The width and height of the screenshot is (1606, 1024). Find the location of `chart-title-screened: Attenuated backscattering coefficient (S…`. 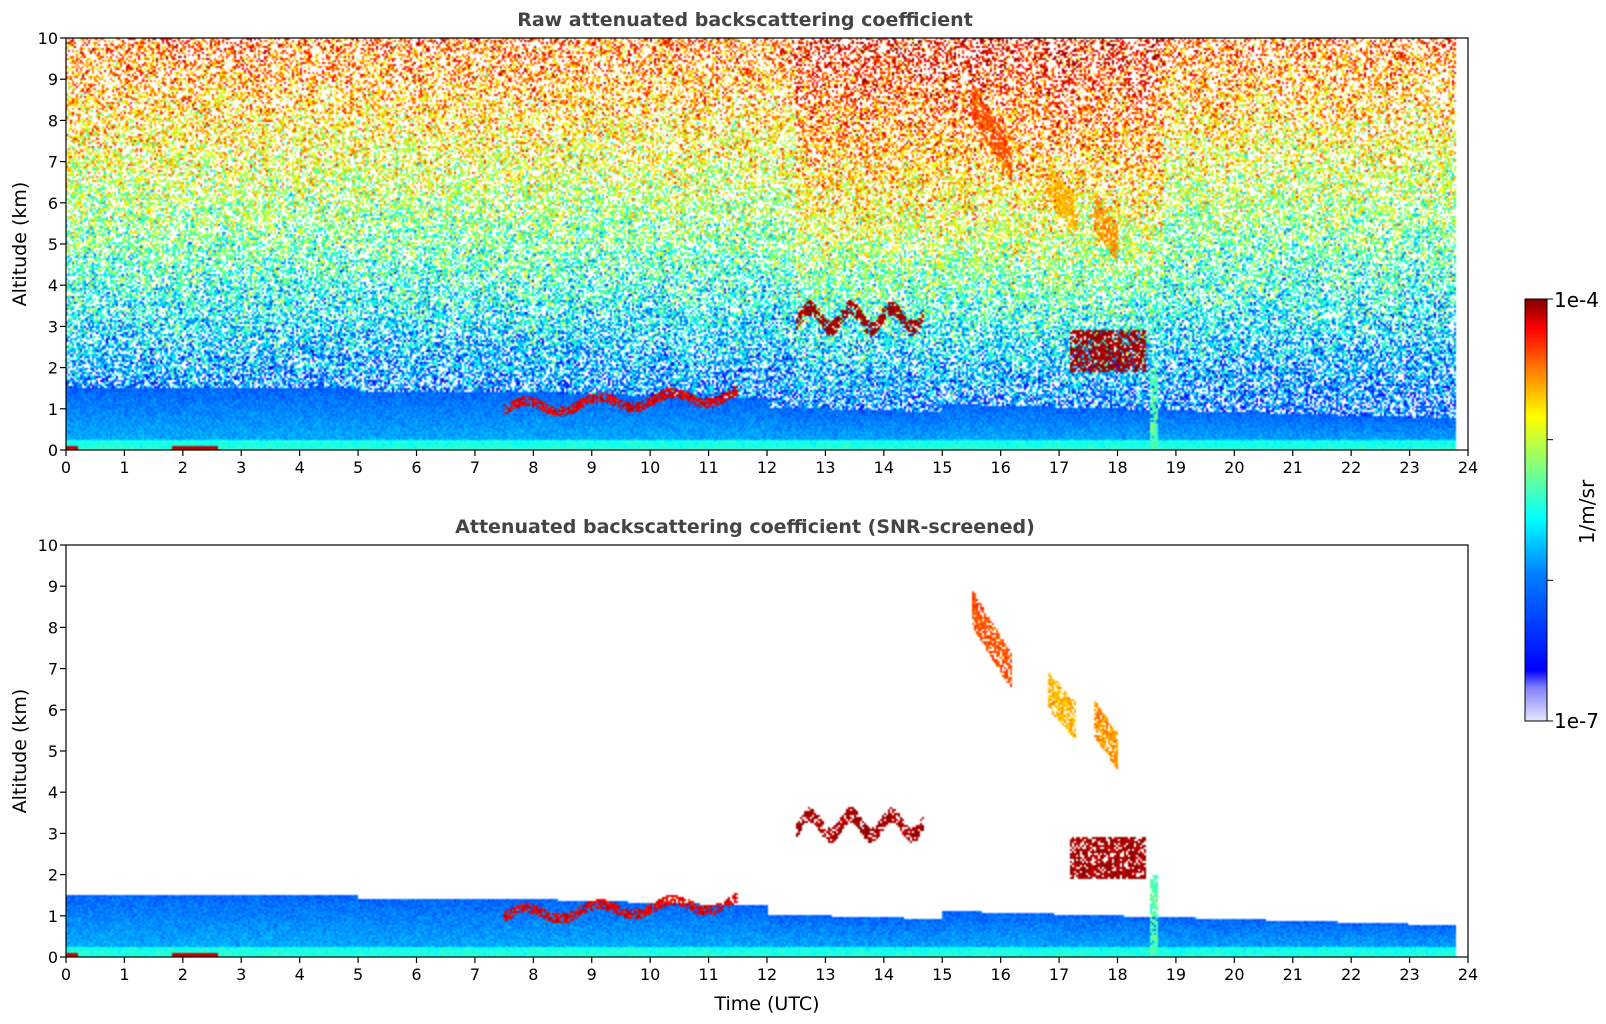

chart-title-screened: Attenuated backscattering coefficient (S… is located at coordinates (745, 527).